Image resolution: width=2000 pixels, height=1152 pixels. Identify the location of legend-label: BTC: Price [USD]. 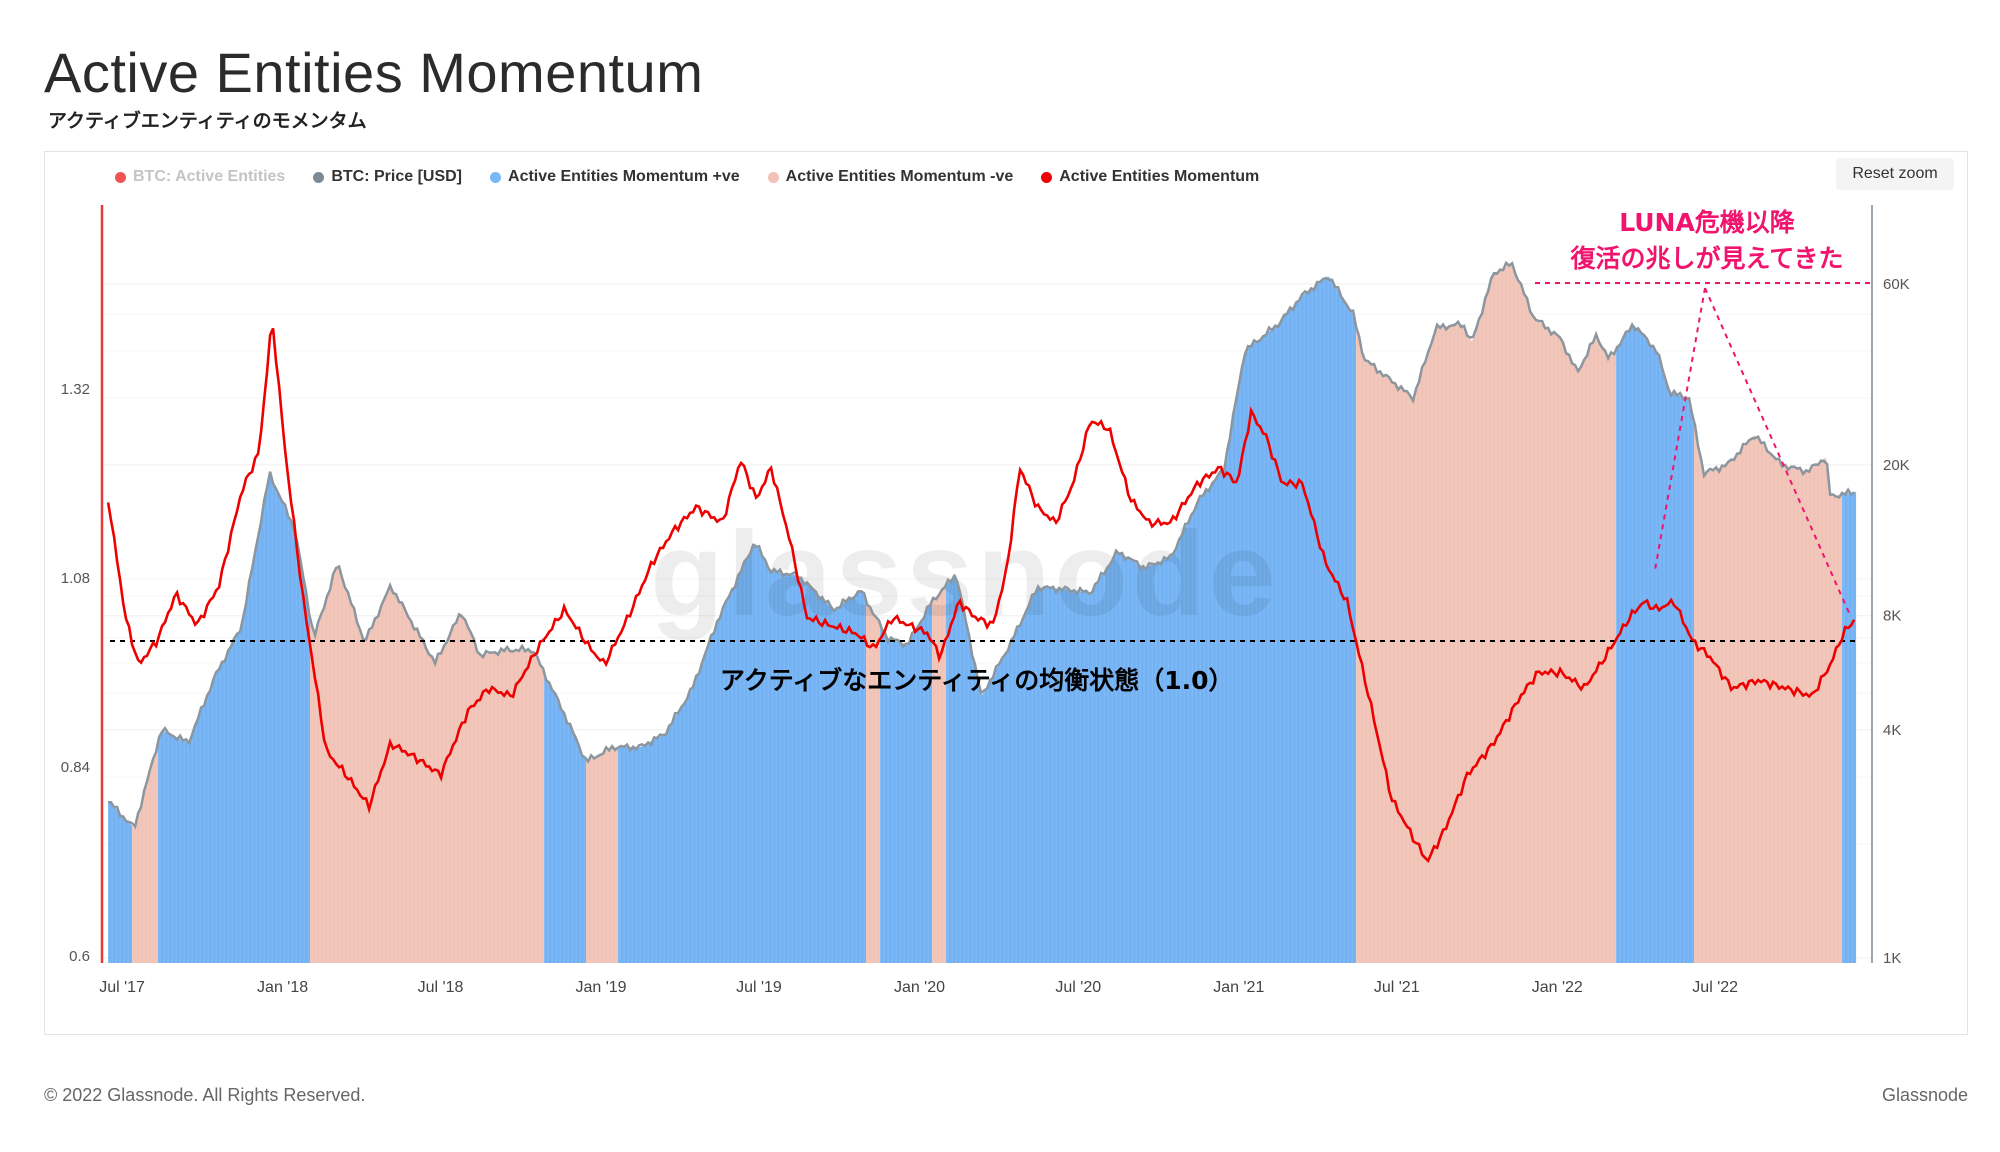
(397, 176).